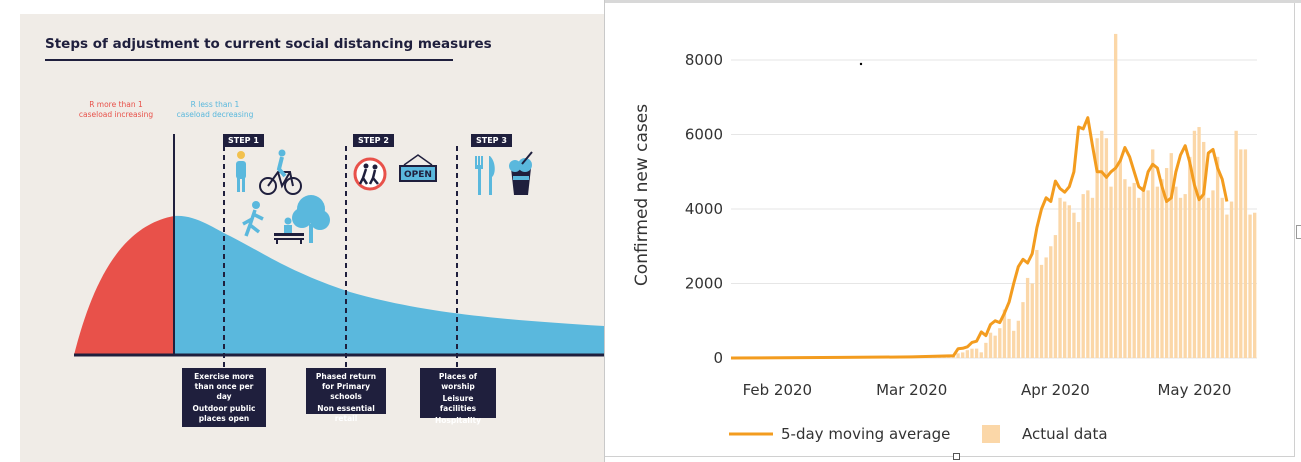 The width and height of the screenshot is (1301, 462). I want to click on school-sign-icon, so click(370, 174).